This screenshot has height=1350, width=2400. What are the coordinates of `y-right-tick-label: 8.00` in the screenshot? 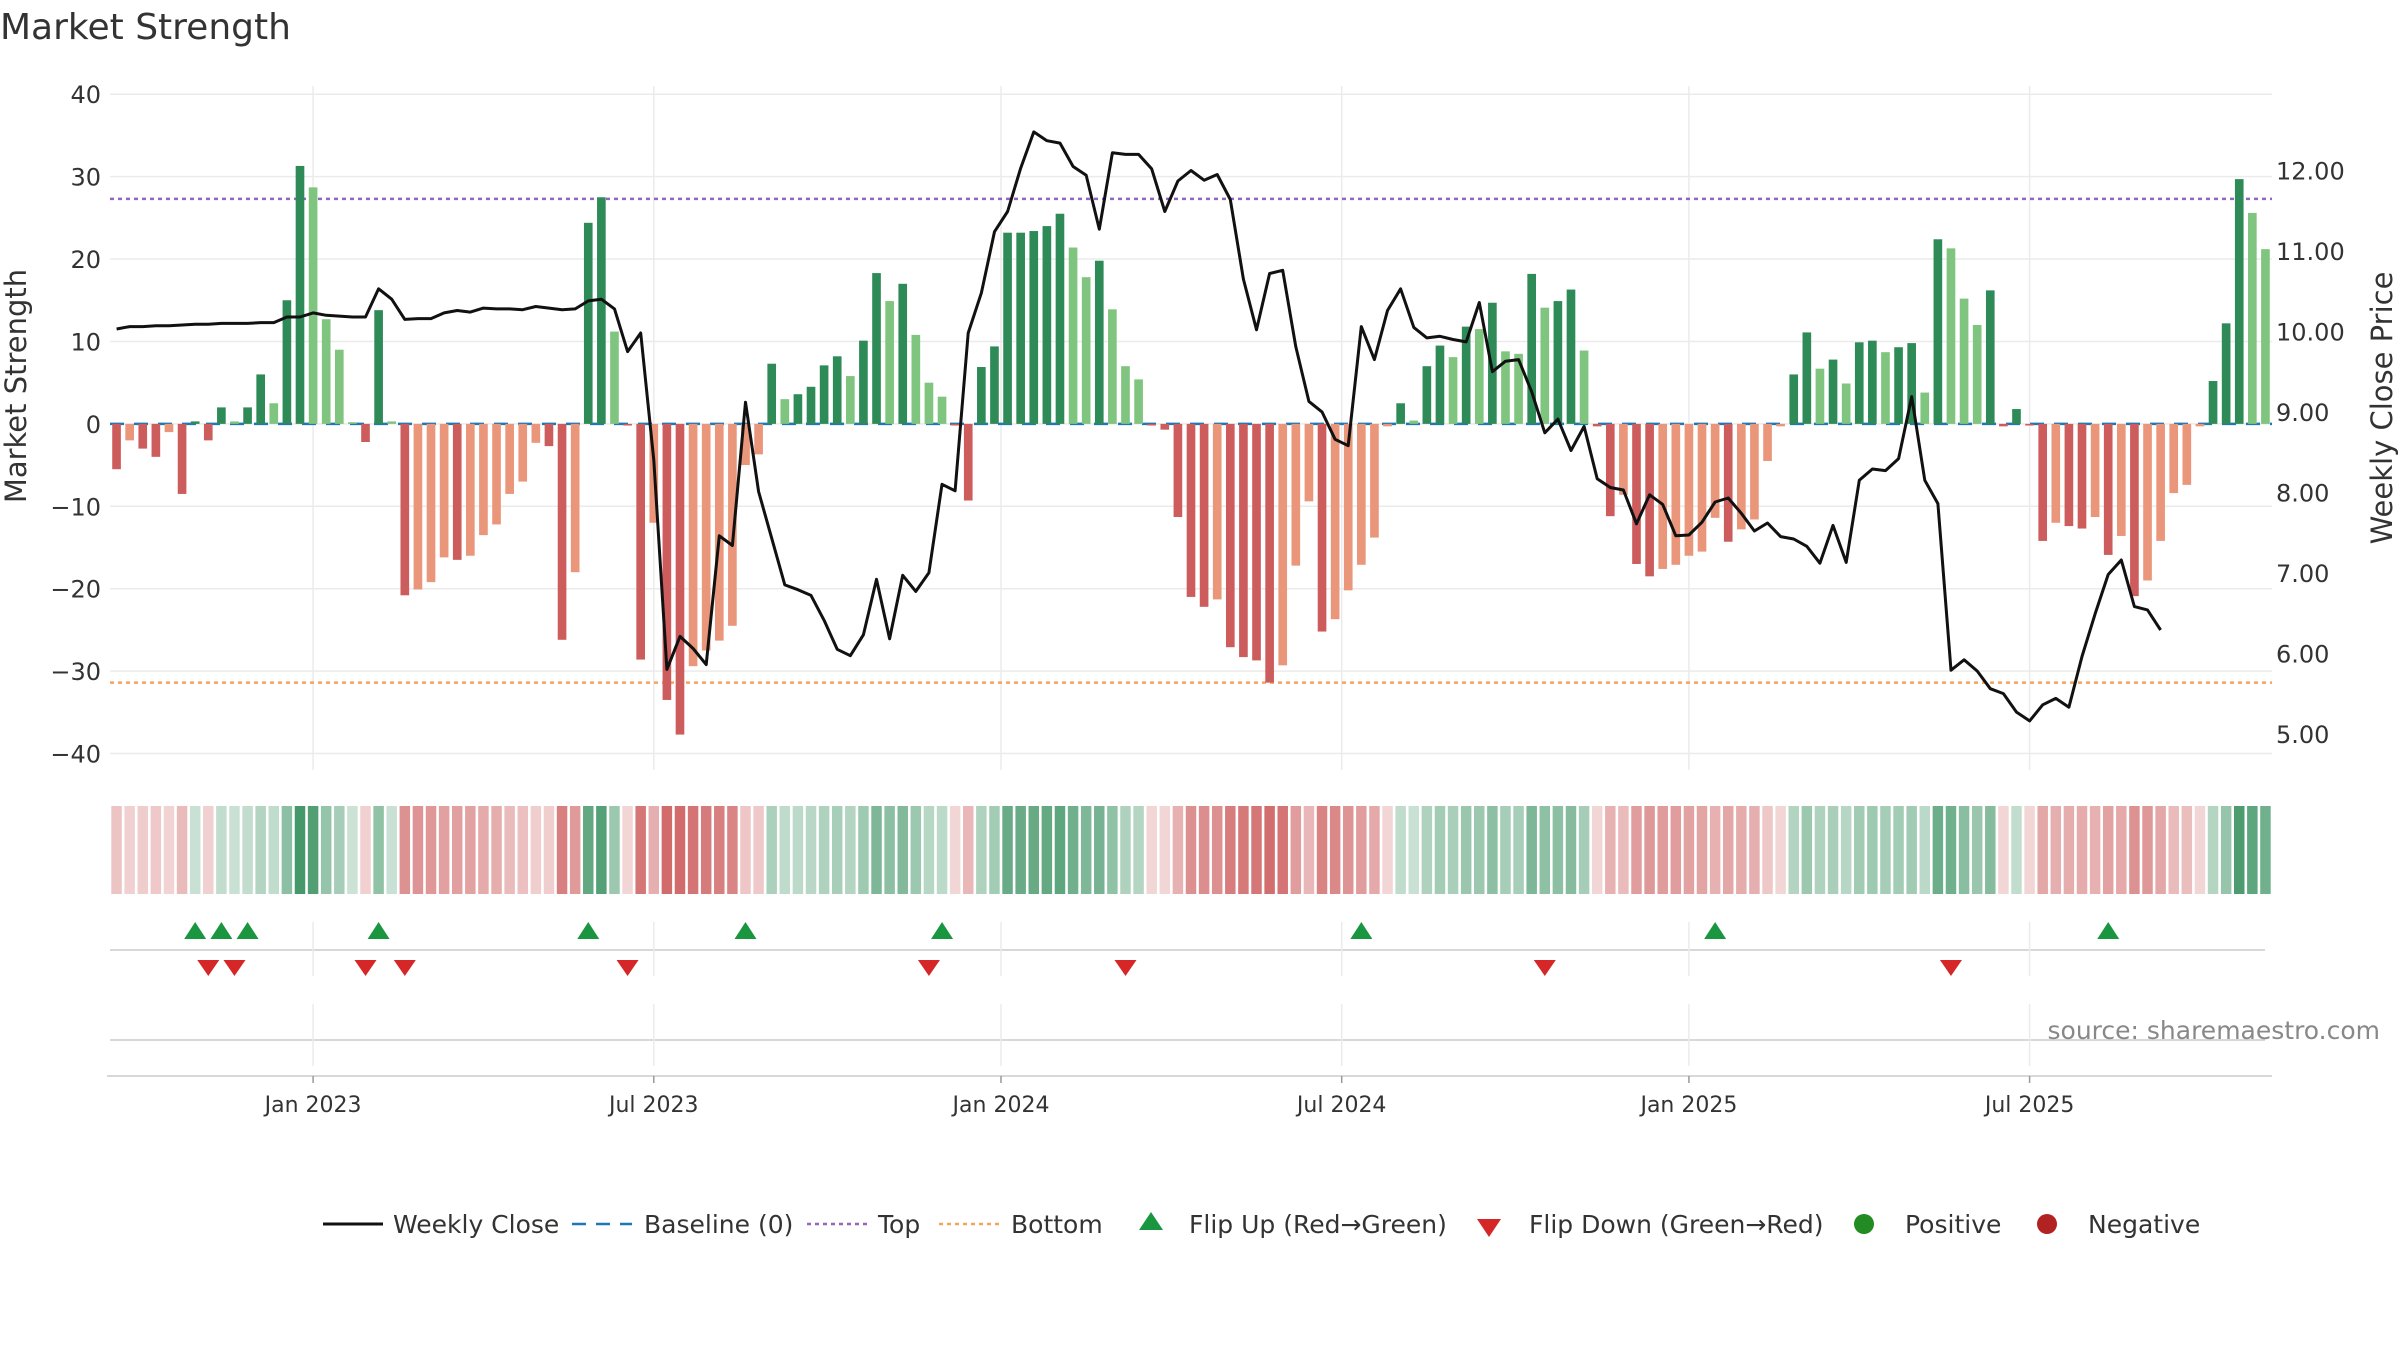 It's located at (2302, 493).